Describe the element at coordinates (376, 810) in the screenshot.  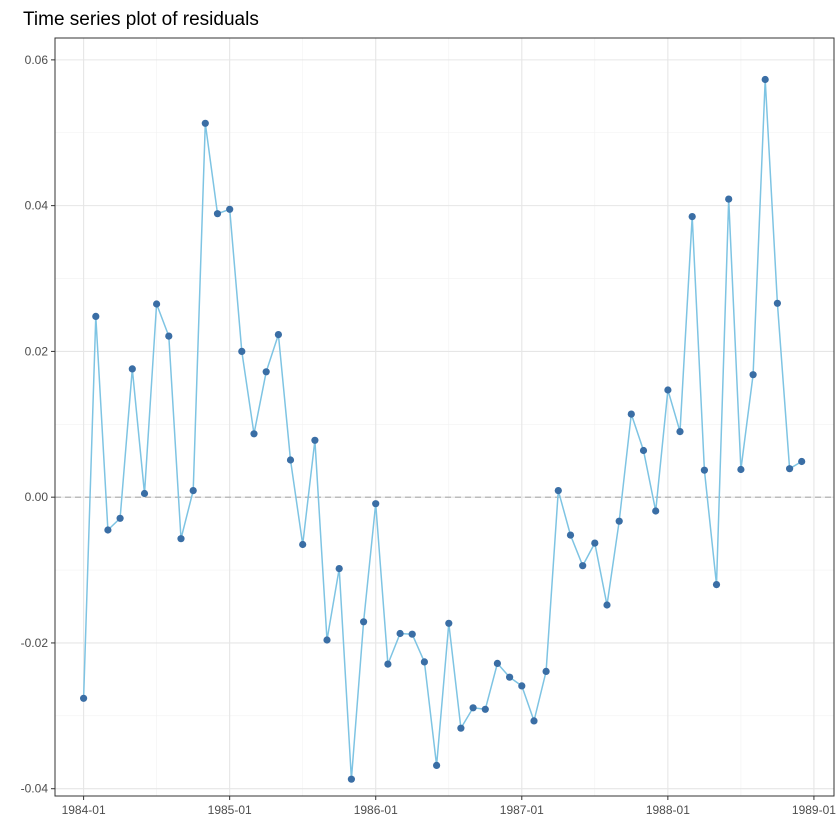
I see `x-tick-label: 1986-01` at that location.